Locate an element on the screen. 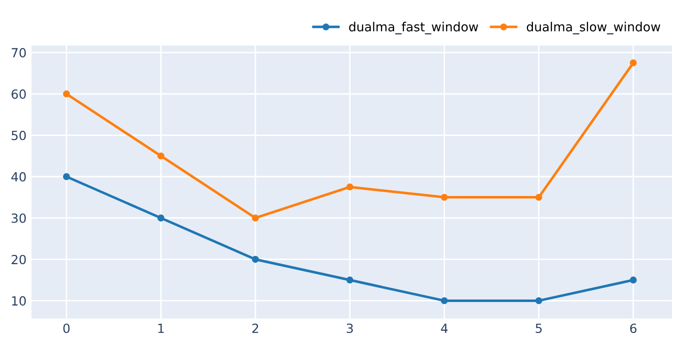 Image resolution: width=700 pixels, height=350 pixels. x-tick-label: 4 is located at coordinates (444, 328).